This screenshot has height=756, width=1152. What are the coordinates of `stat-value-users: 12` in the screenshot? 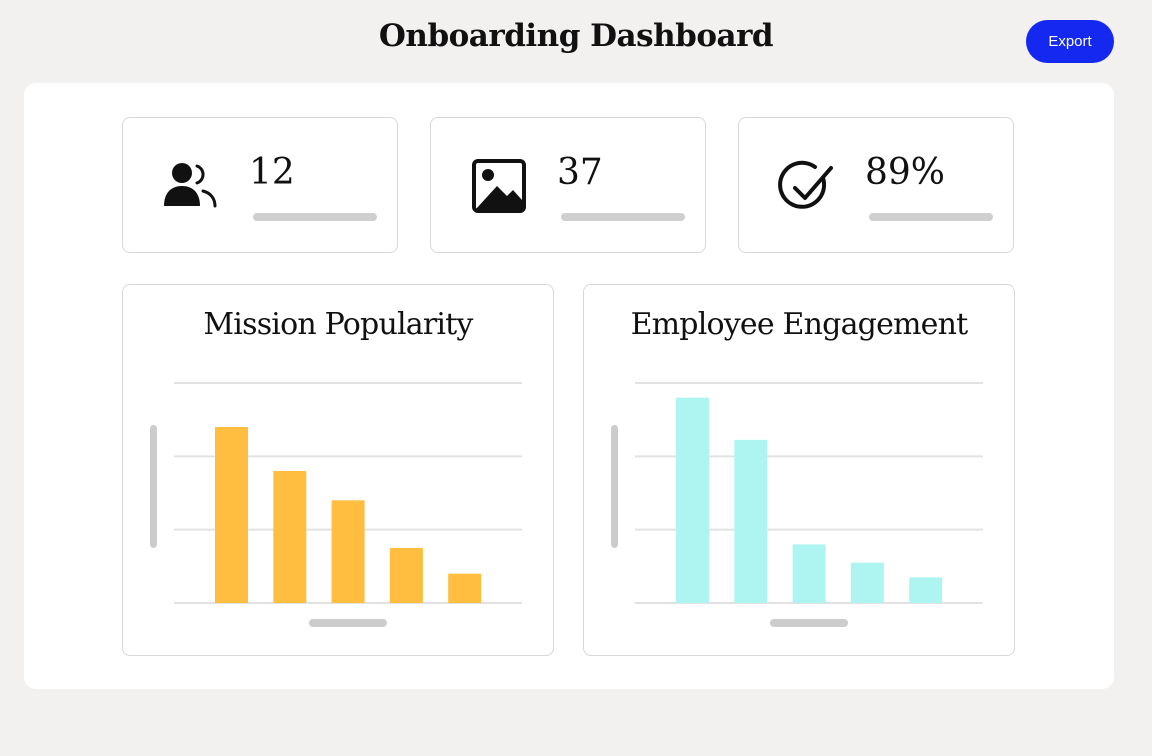 It's located at (272, 172).